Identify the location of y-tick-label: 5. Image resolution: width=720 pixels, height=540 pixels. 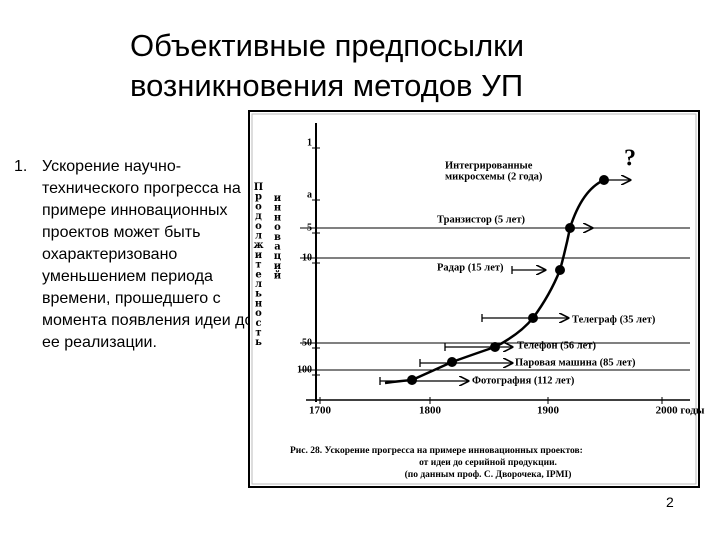
(309, 227).